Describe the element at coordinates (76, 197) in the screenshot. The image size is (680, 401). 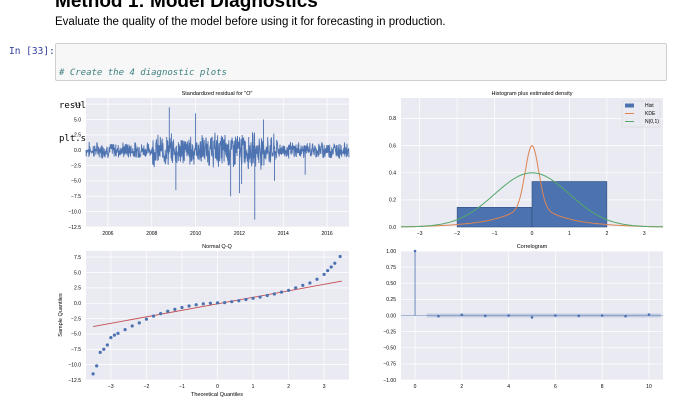
I see `p1-y-tick-label: −7.5` at that location.